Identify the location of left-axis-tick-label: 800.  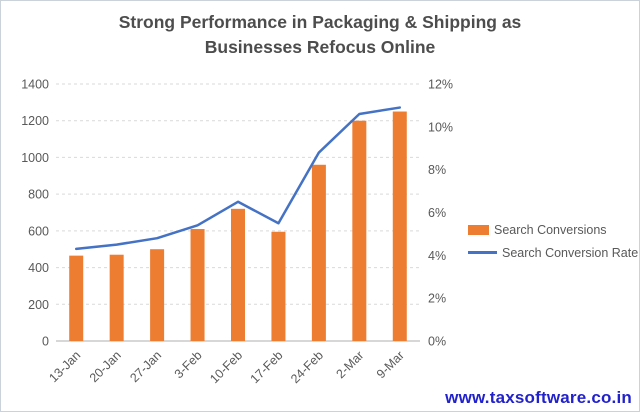
(38, 195).